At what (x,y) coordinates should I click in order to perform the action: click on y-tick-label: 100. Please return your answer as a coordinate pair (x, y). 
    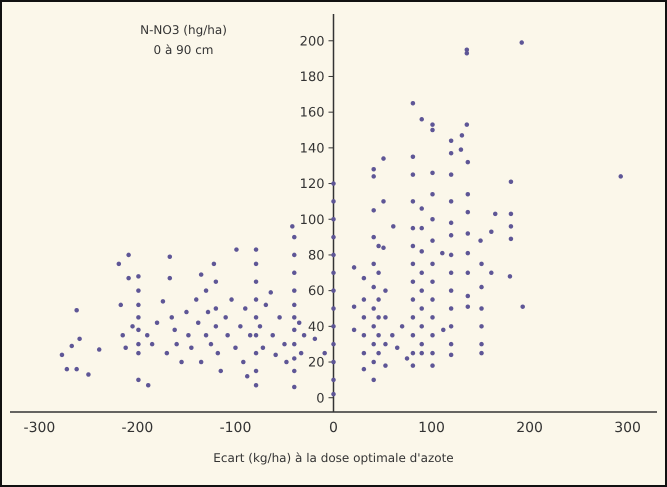
    Looking at the image, I should click on (312, 220).